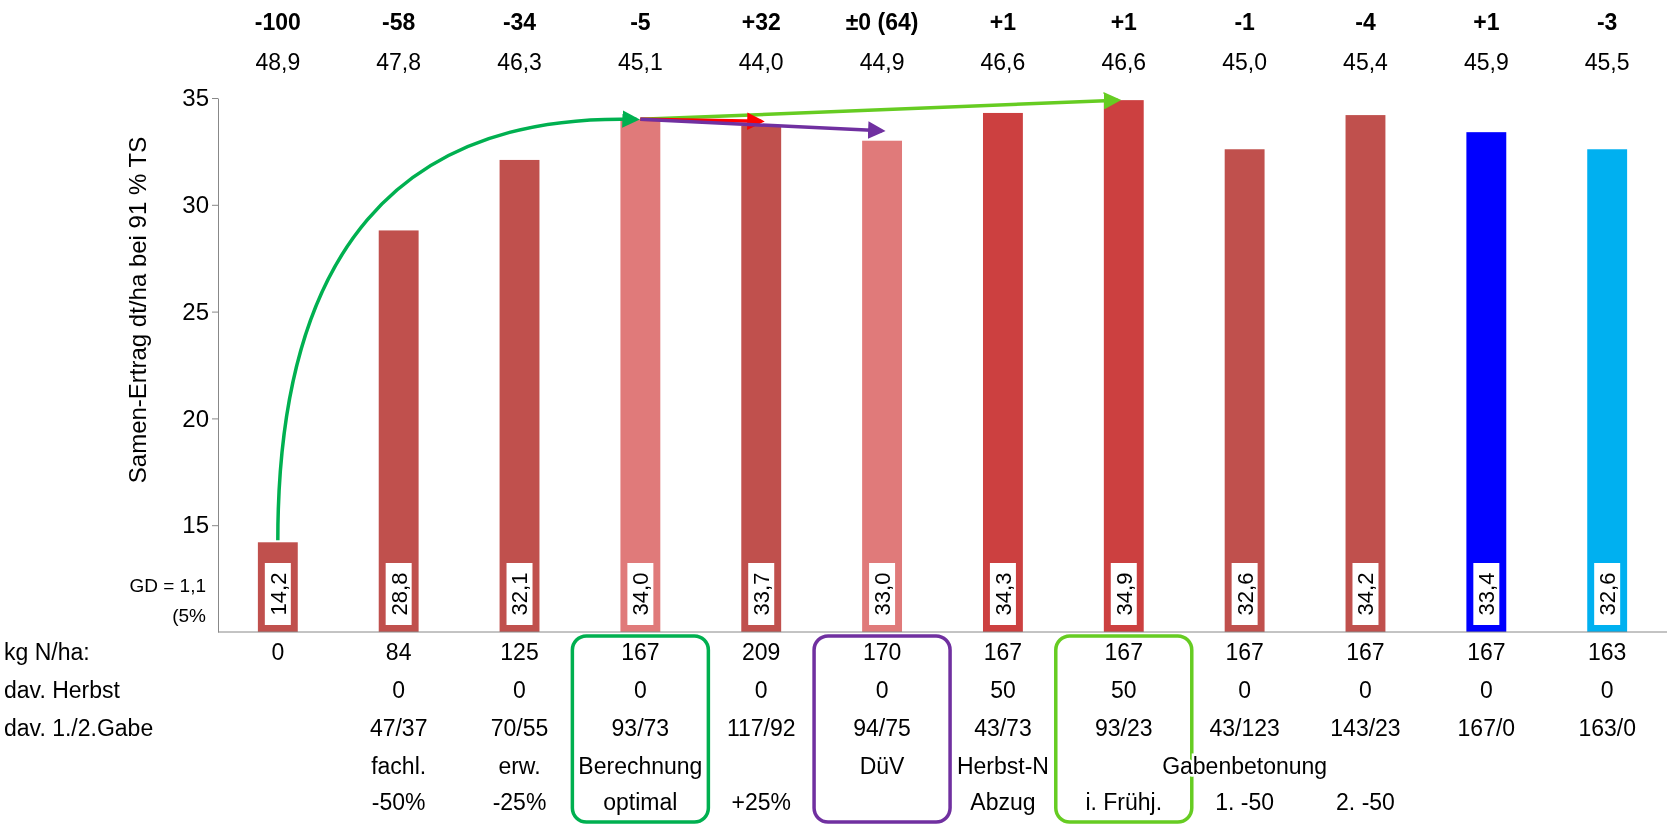  I want to click on text: -3, so click(1607, 22).